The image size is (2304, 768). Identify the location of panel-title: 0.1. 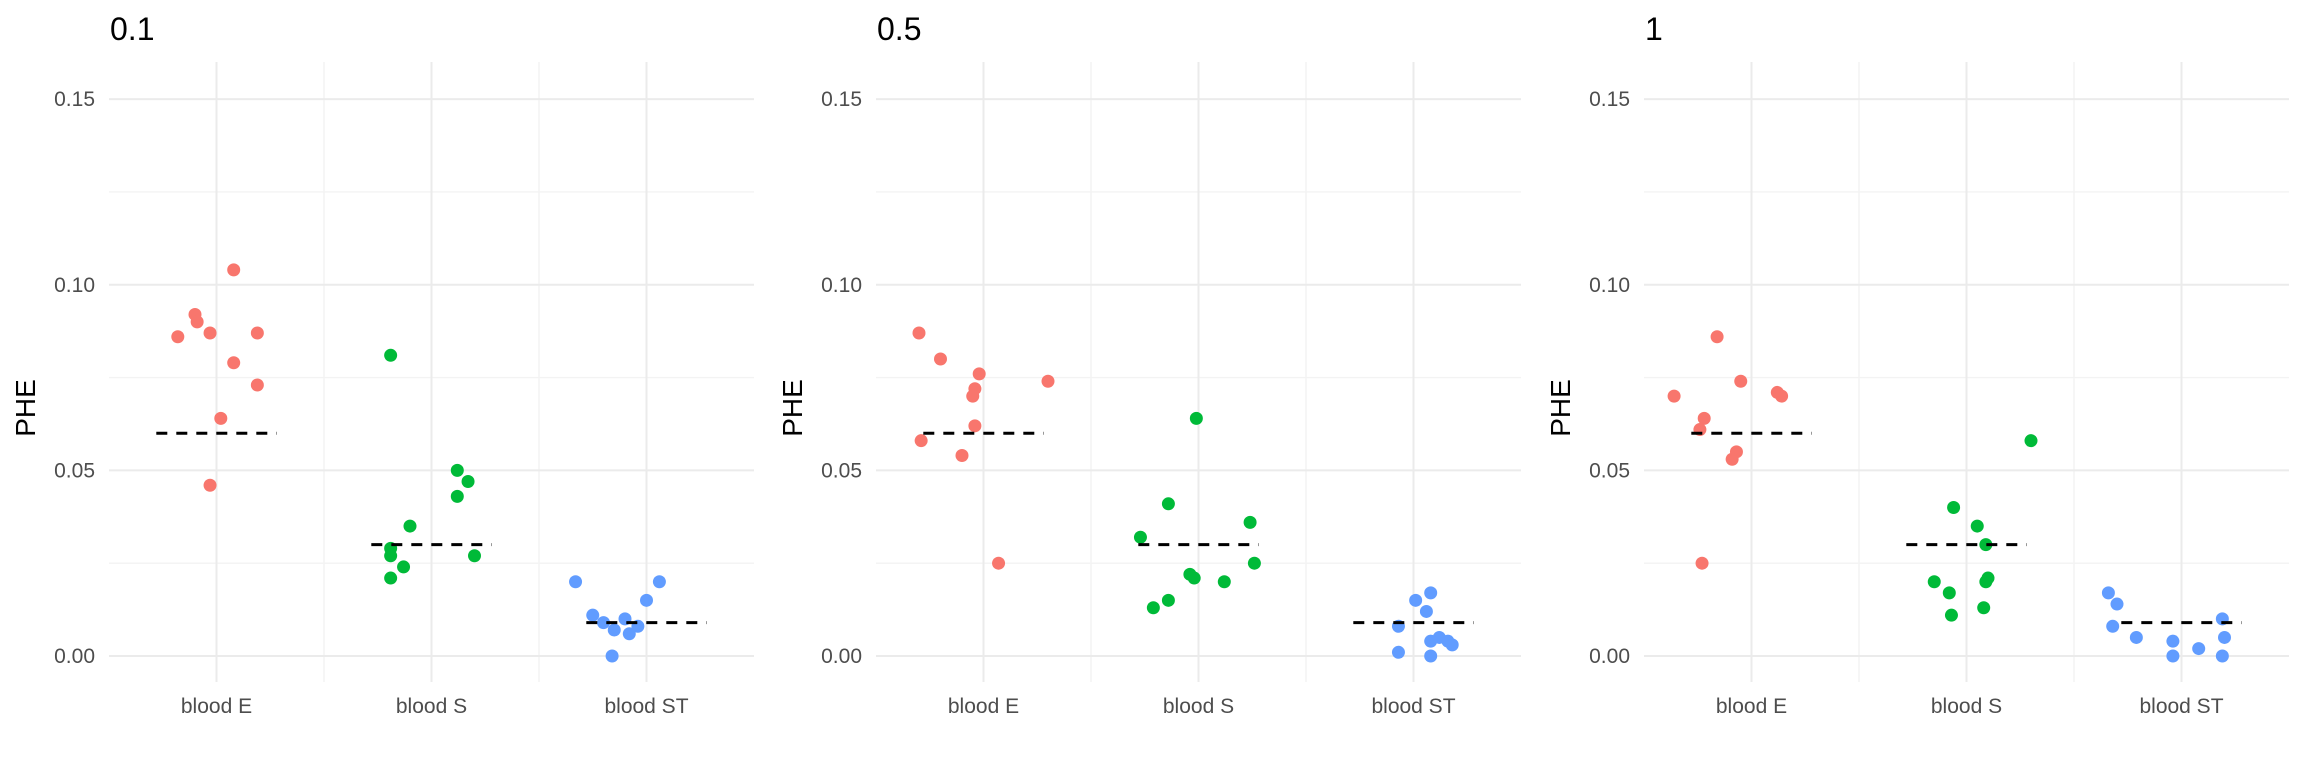
(132, 29).